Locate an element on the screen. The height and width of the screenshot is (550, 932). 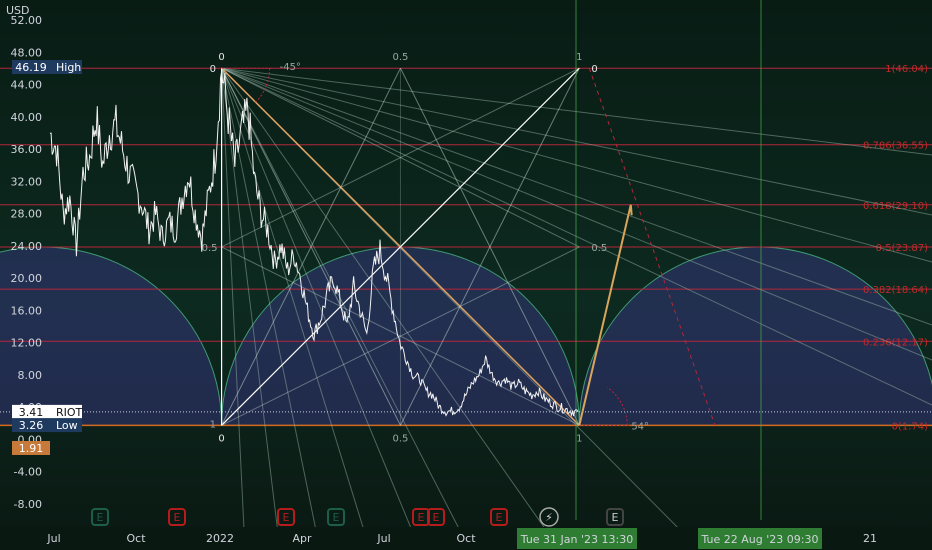
projection-line is located at coordinates (605, 315).